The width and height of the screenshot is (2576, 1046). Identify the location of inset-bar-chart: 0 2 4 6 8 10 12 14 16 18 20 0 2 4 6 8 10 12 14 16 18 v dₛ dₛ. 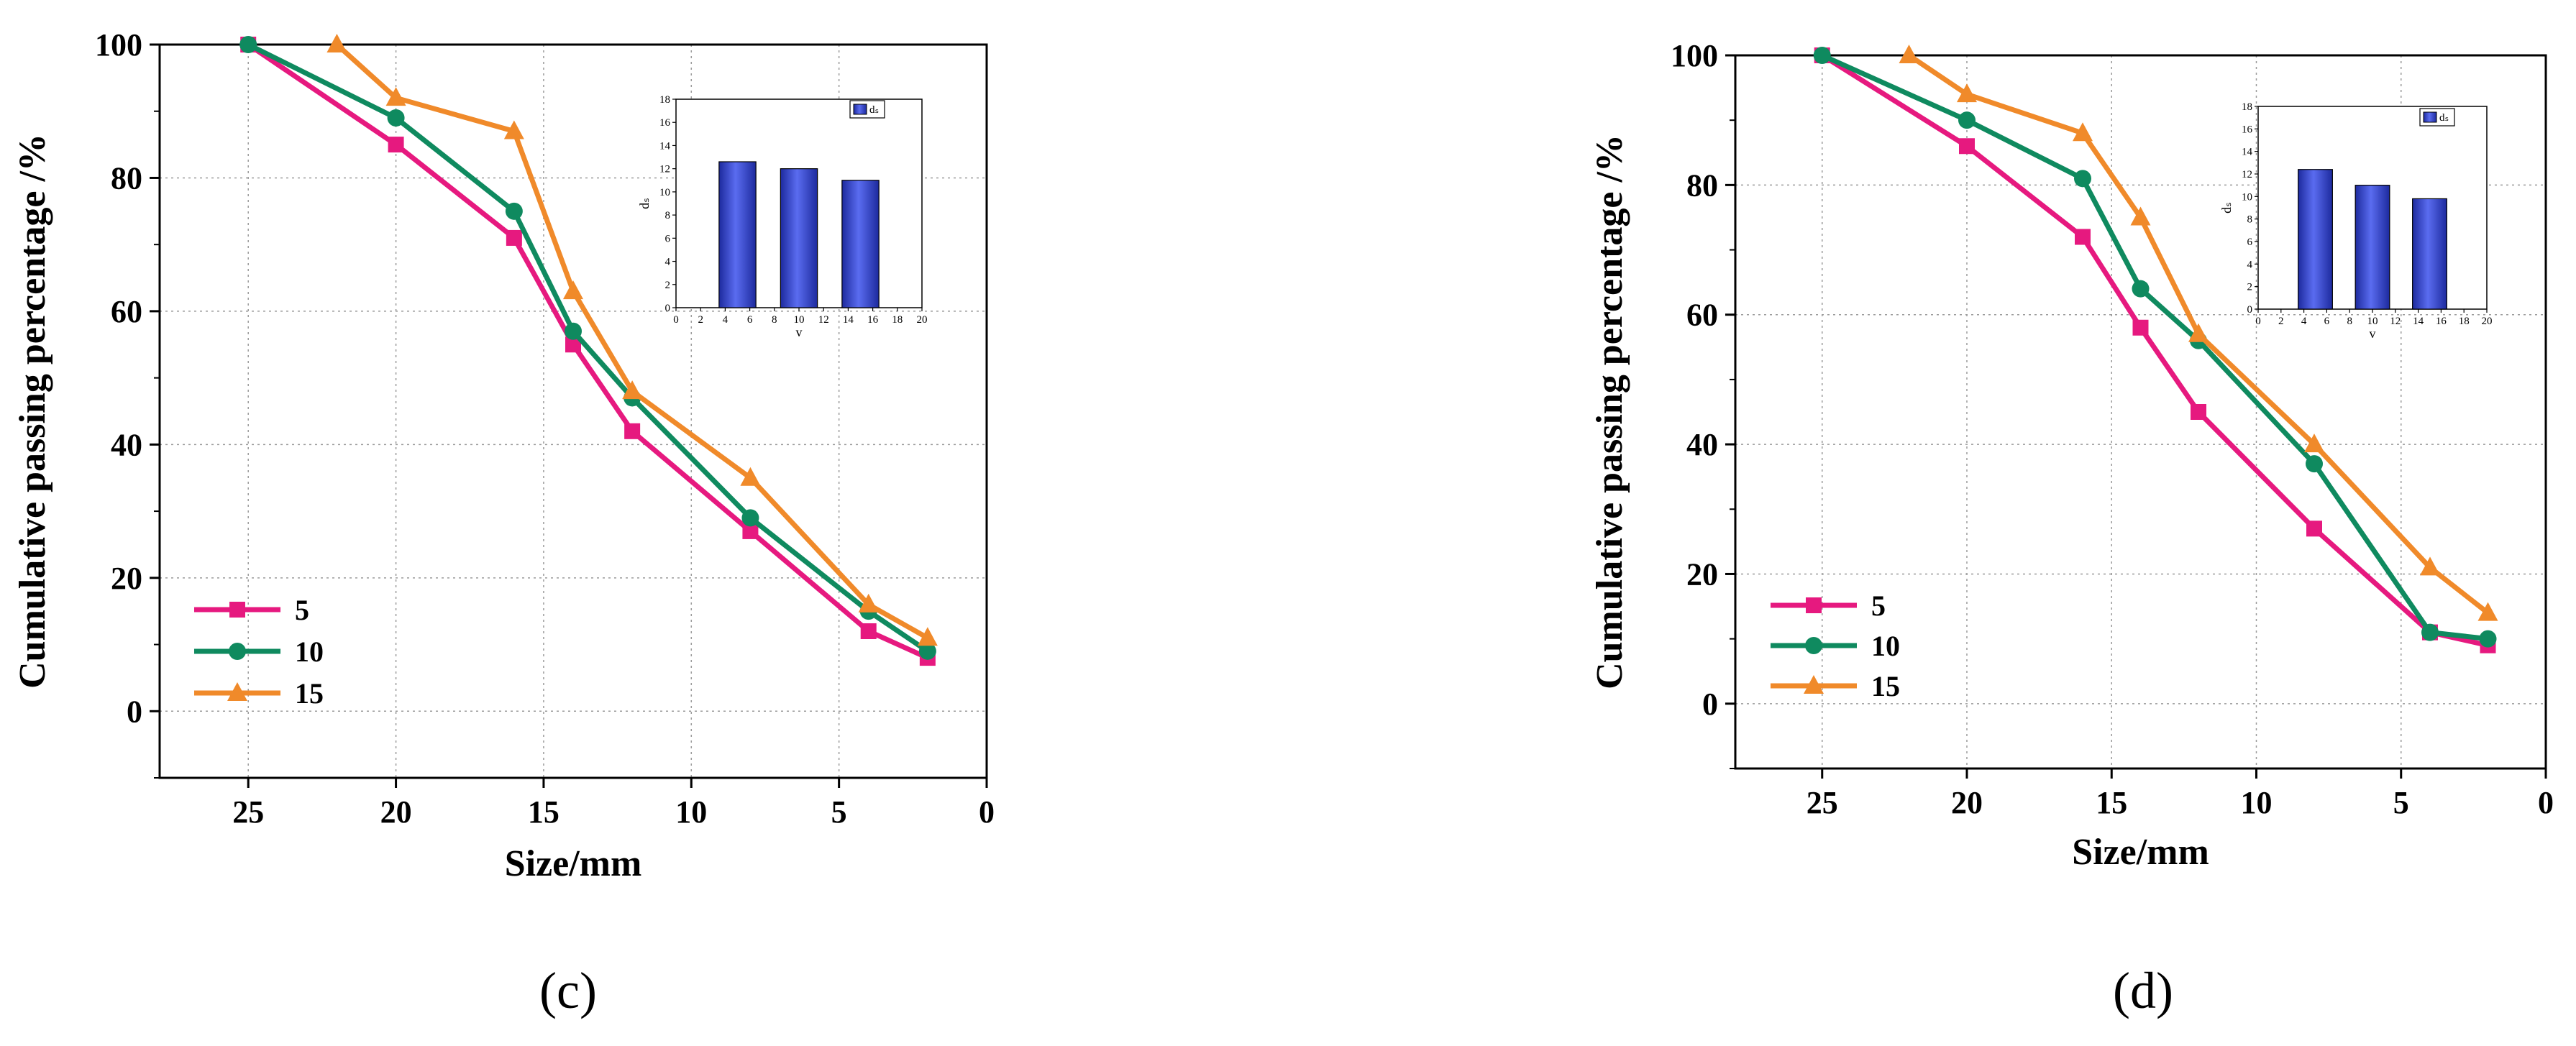
(782, 217).